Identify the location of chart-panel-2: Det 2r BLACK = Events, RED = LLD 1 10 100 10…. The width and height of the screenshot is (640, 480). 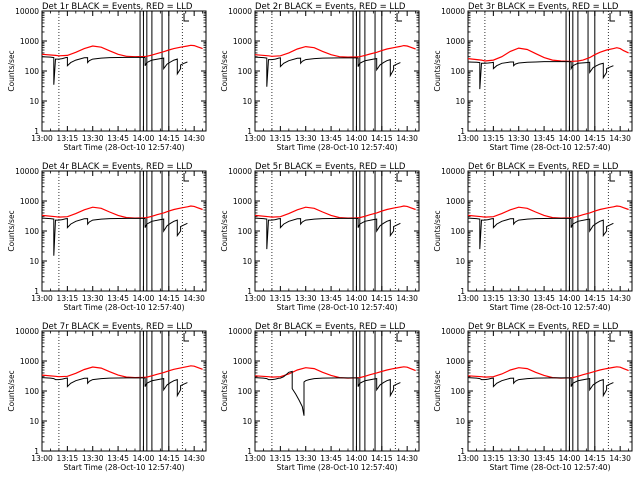
(320, 77).